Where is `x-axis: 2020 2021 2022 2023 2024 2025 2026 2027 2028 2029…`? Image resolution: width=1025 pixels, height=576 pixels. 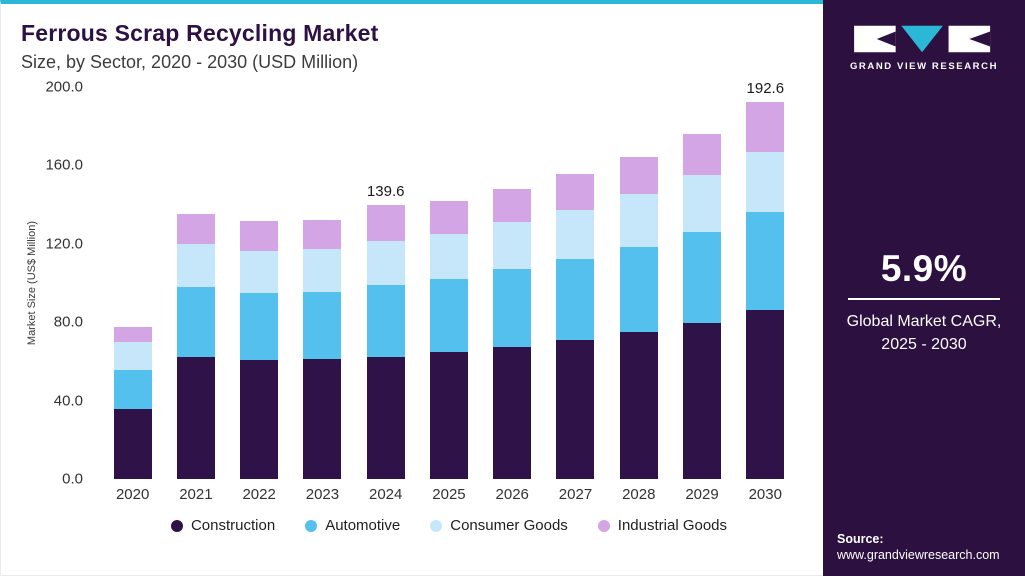 x-axis: 2020 2021 2022 2023 2024 2025 2026 2027 2028 2029… is located at coordinates (449, 494).